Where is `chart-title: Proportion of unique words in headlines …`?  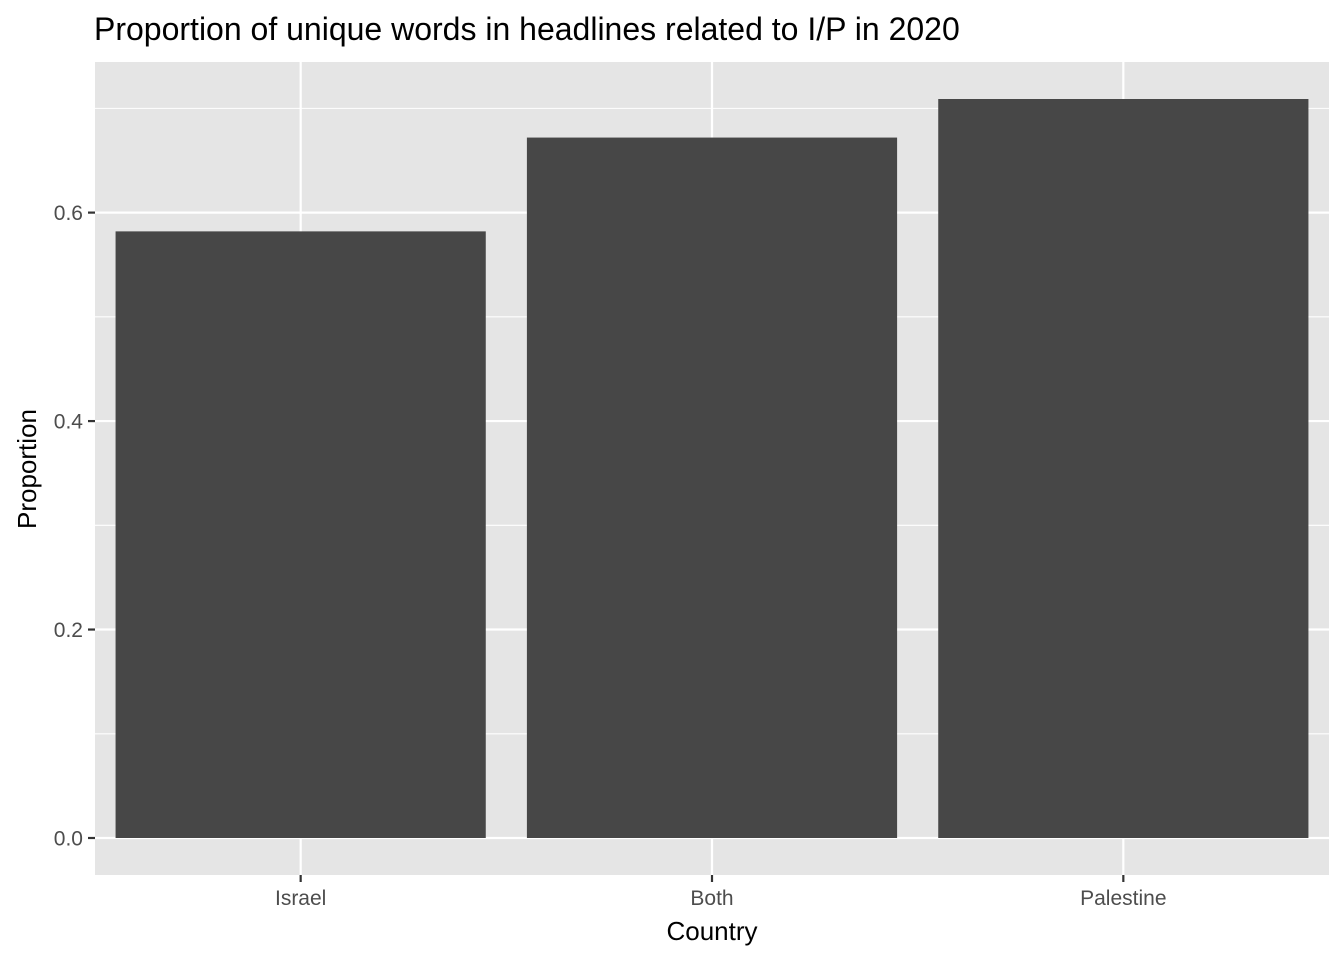 chart-title: Proportion of unique words in headlines … is located at coordinates (527, 29).